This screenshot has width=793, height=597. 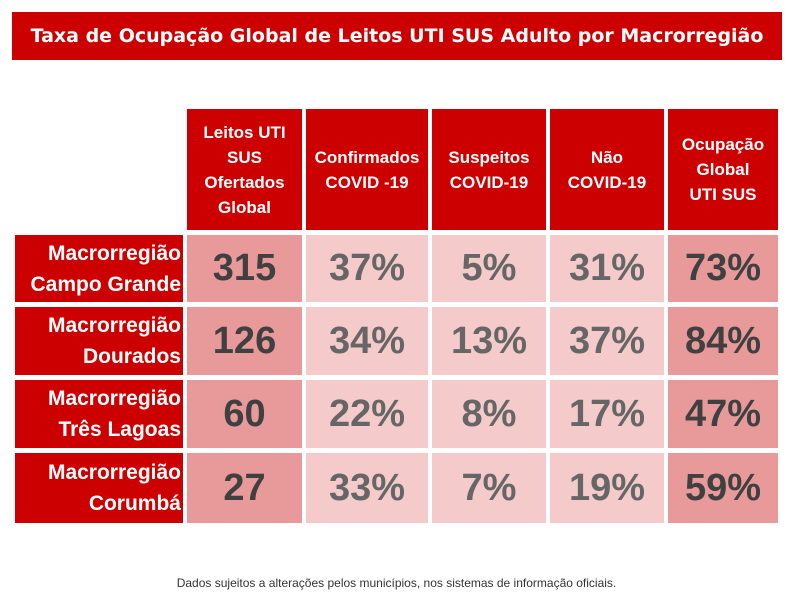 I want to click on row-label: Macrorregião Dourados, so click(x=99, y=341).